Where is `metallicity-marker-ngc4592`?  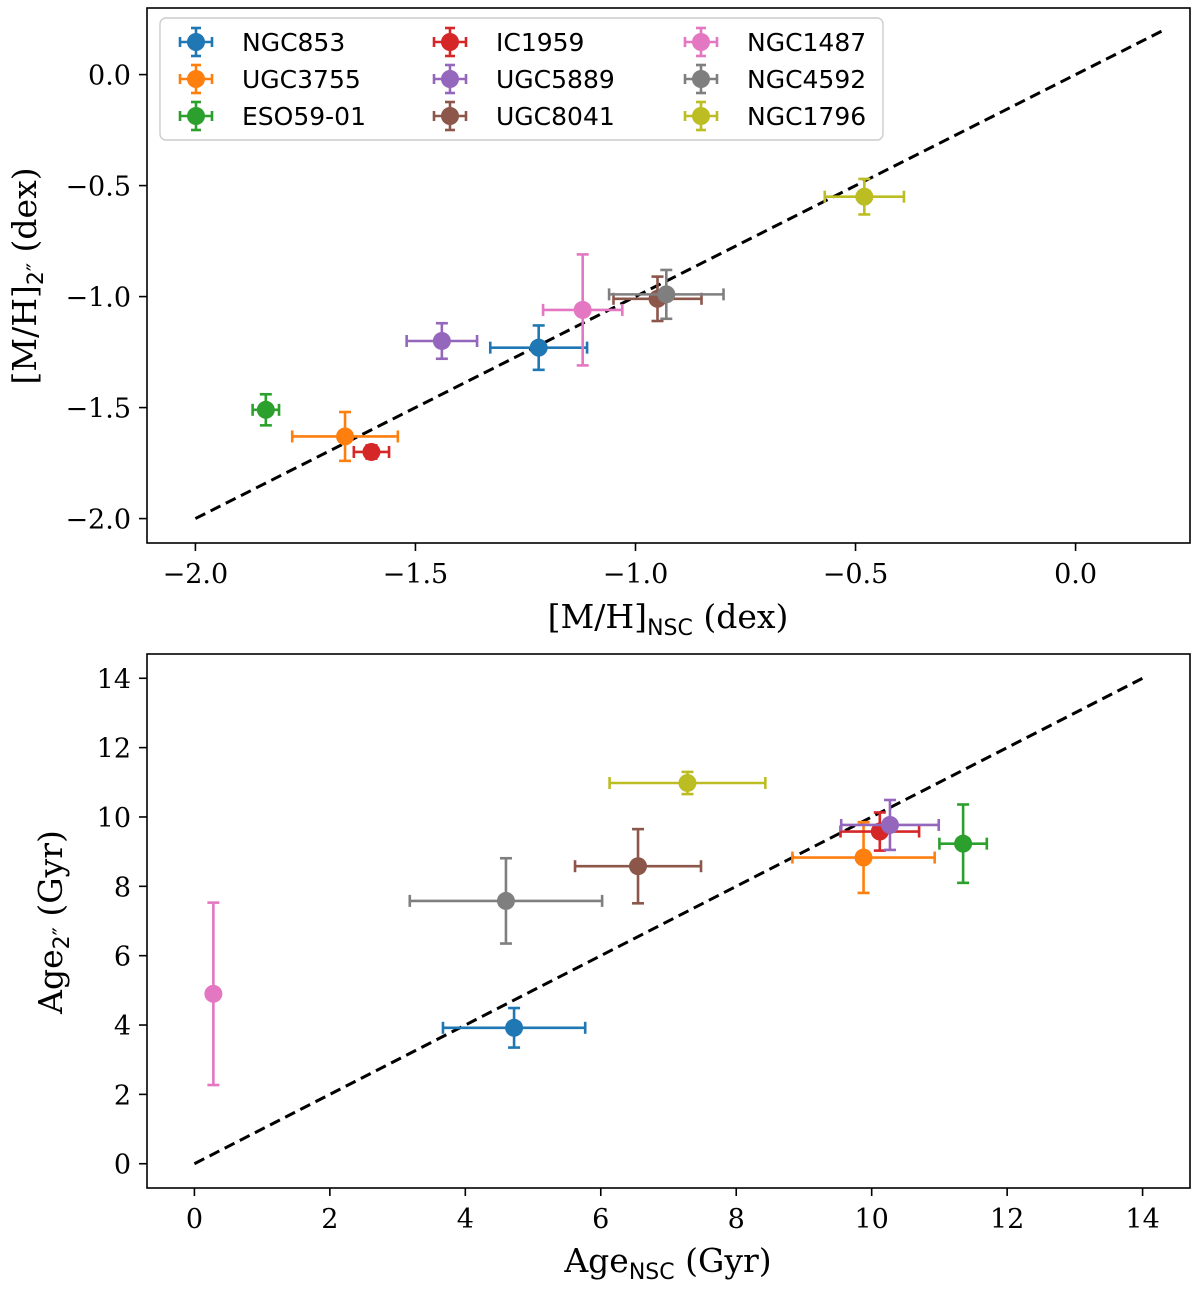
metallicity-marker-ngc4592 is located at coordinates (666, 294).